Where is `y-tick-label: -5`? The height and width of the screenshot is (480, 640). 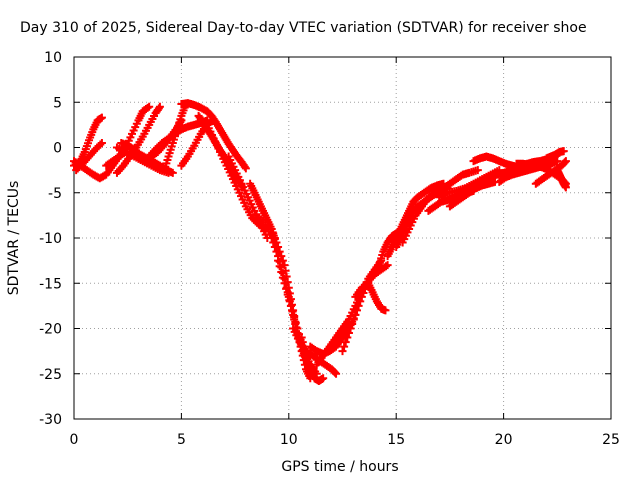
y-tick-label: -5 is located at coordinates (55, 194).